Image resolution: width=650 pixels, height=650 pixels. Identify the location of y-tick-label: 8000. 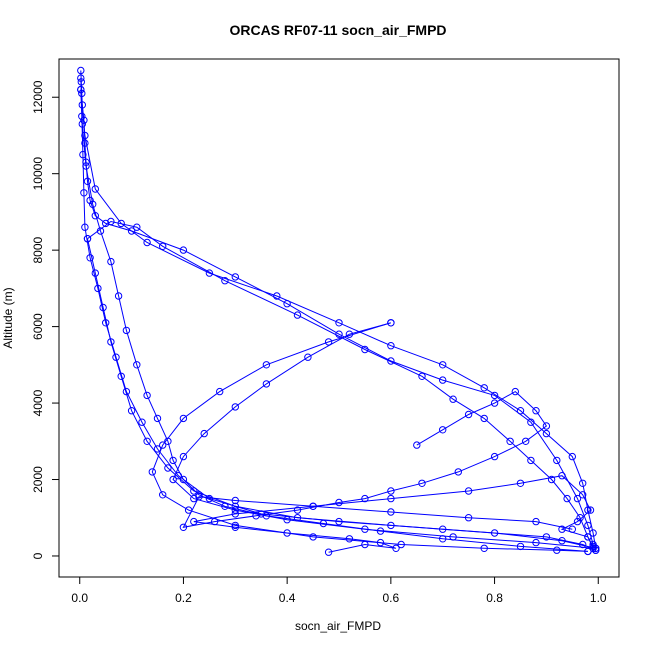
(38, 249).